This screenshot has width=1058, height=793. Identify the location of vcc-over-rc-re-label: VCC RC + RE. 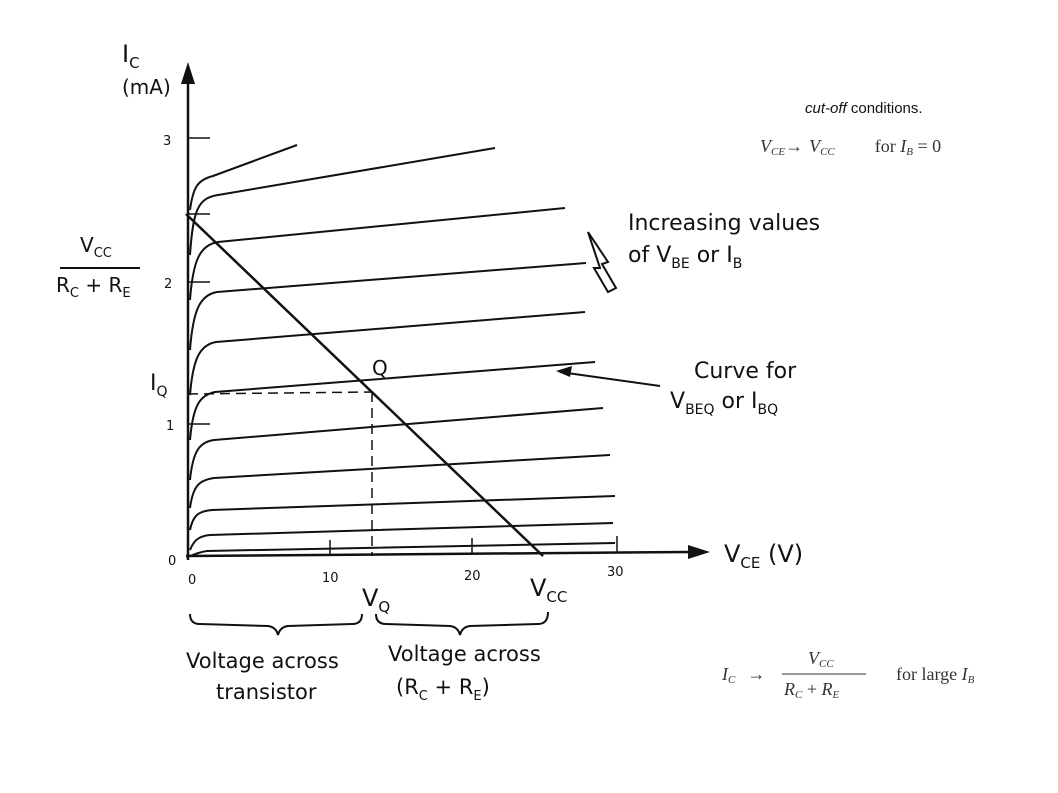
(98, 267).